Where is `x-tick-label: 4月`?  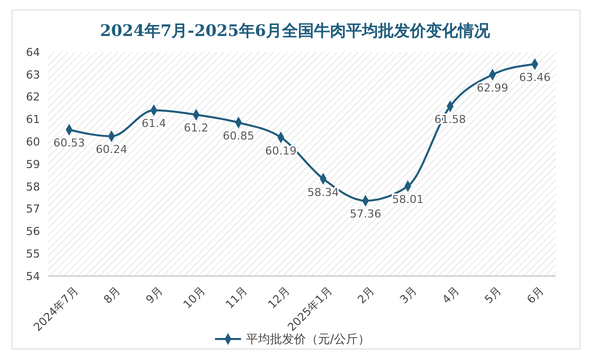 x-tick-label: 4月 is located at coordinates (451, 295).